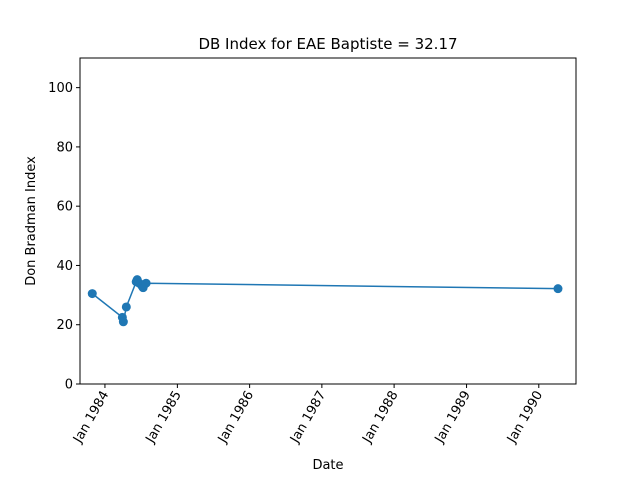 The width and height of the screenshot is (640, 480). What do you see at coordinates (91, 418) in the screenshot?
I see `x-tick-label: Jan 1984` at bounding box center [91, 418].